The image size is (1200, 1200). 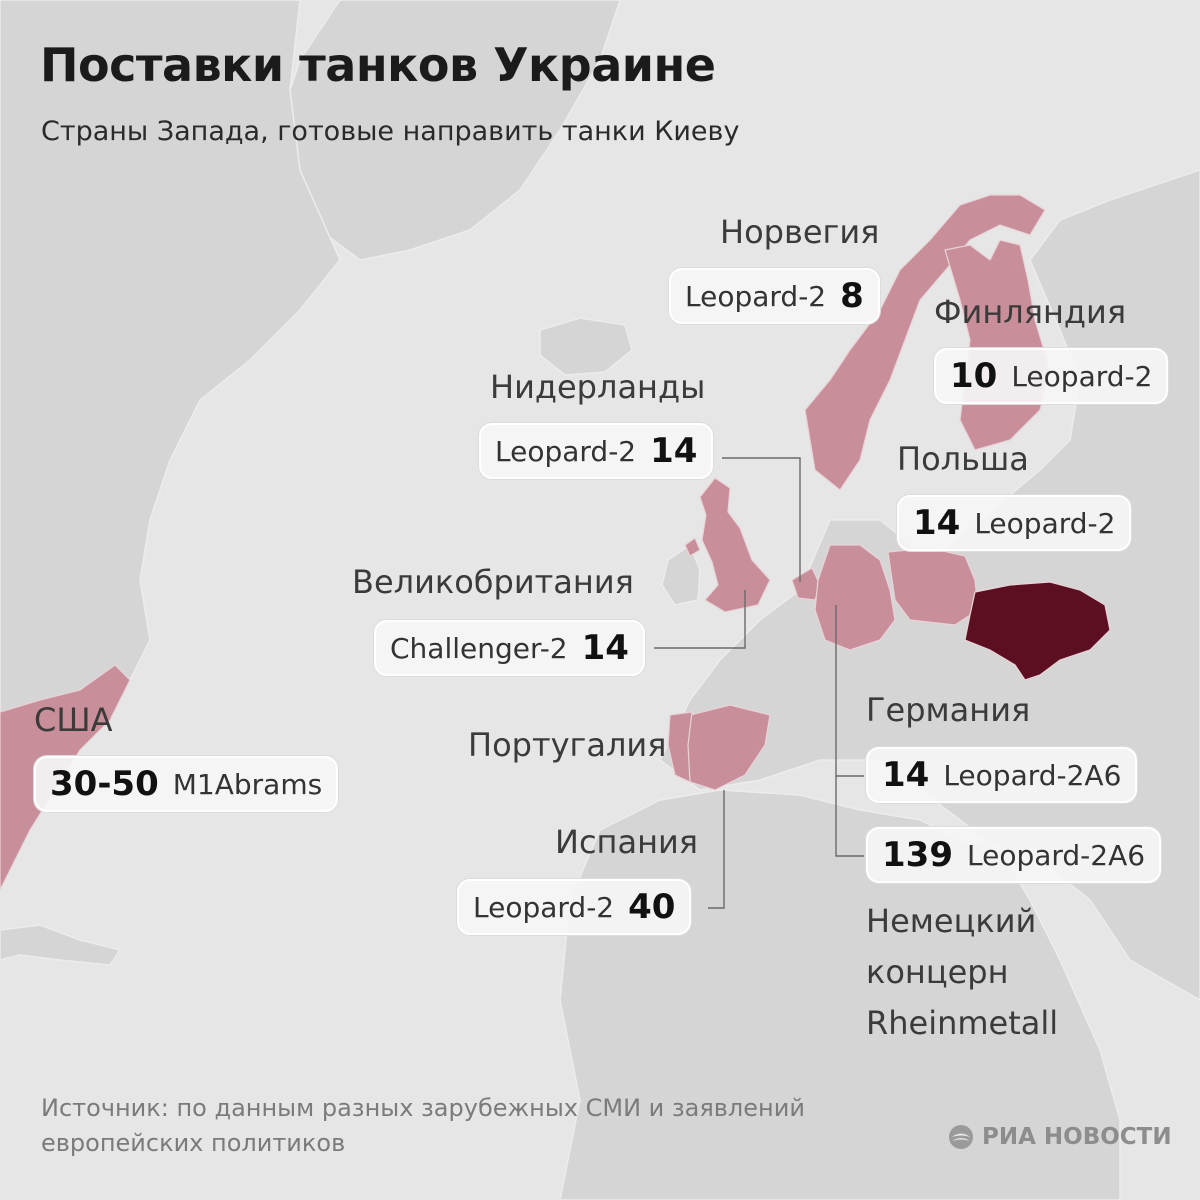 What do you see at coordinates (378, 65) in the screenshot?
I see `page-title: Поставки танков Украине` at bounding box center [378, 65].